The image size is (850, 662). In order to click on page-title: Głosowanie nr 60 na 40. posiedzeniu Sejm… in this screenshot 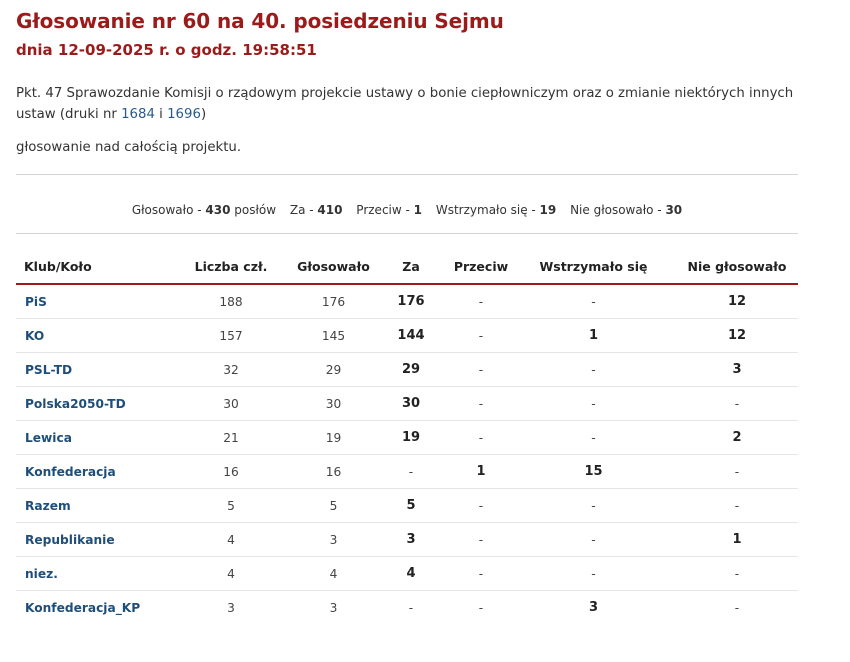, I will do `click(260, 21)`.